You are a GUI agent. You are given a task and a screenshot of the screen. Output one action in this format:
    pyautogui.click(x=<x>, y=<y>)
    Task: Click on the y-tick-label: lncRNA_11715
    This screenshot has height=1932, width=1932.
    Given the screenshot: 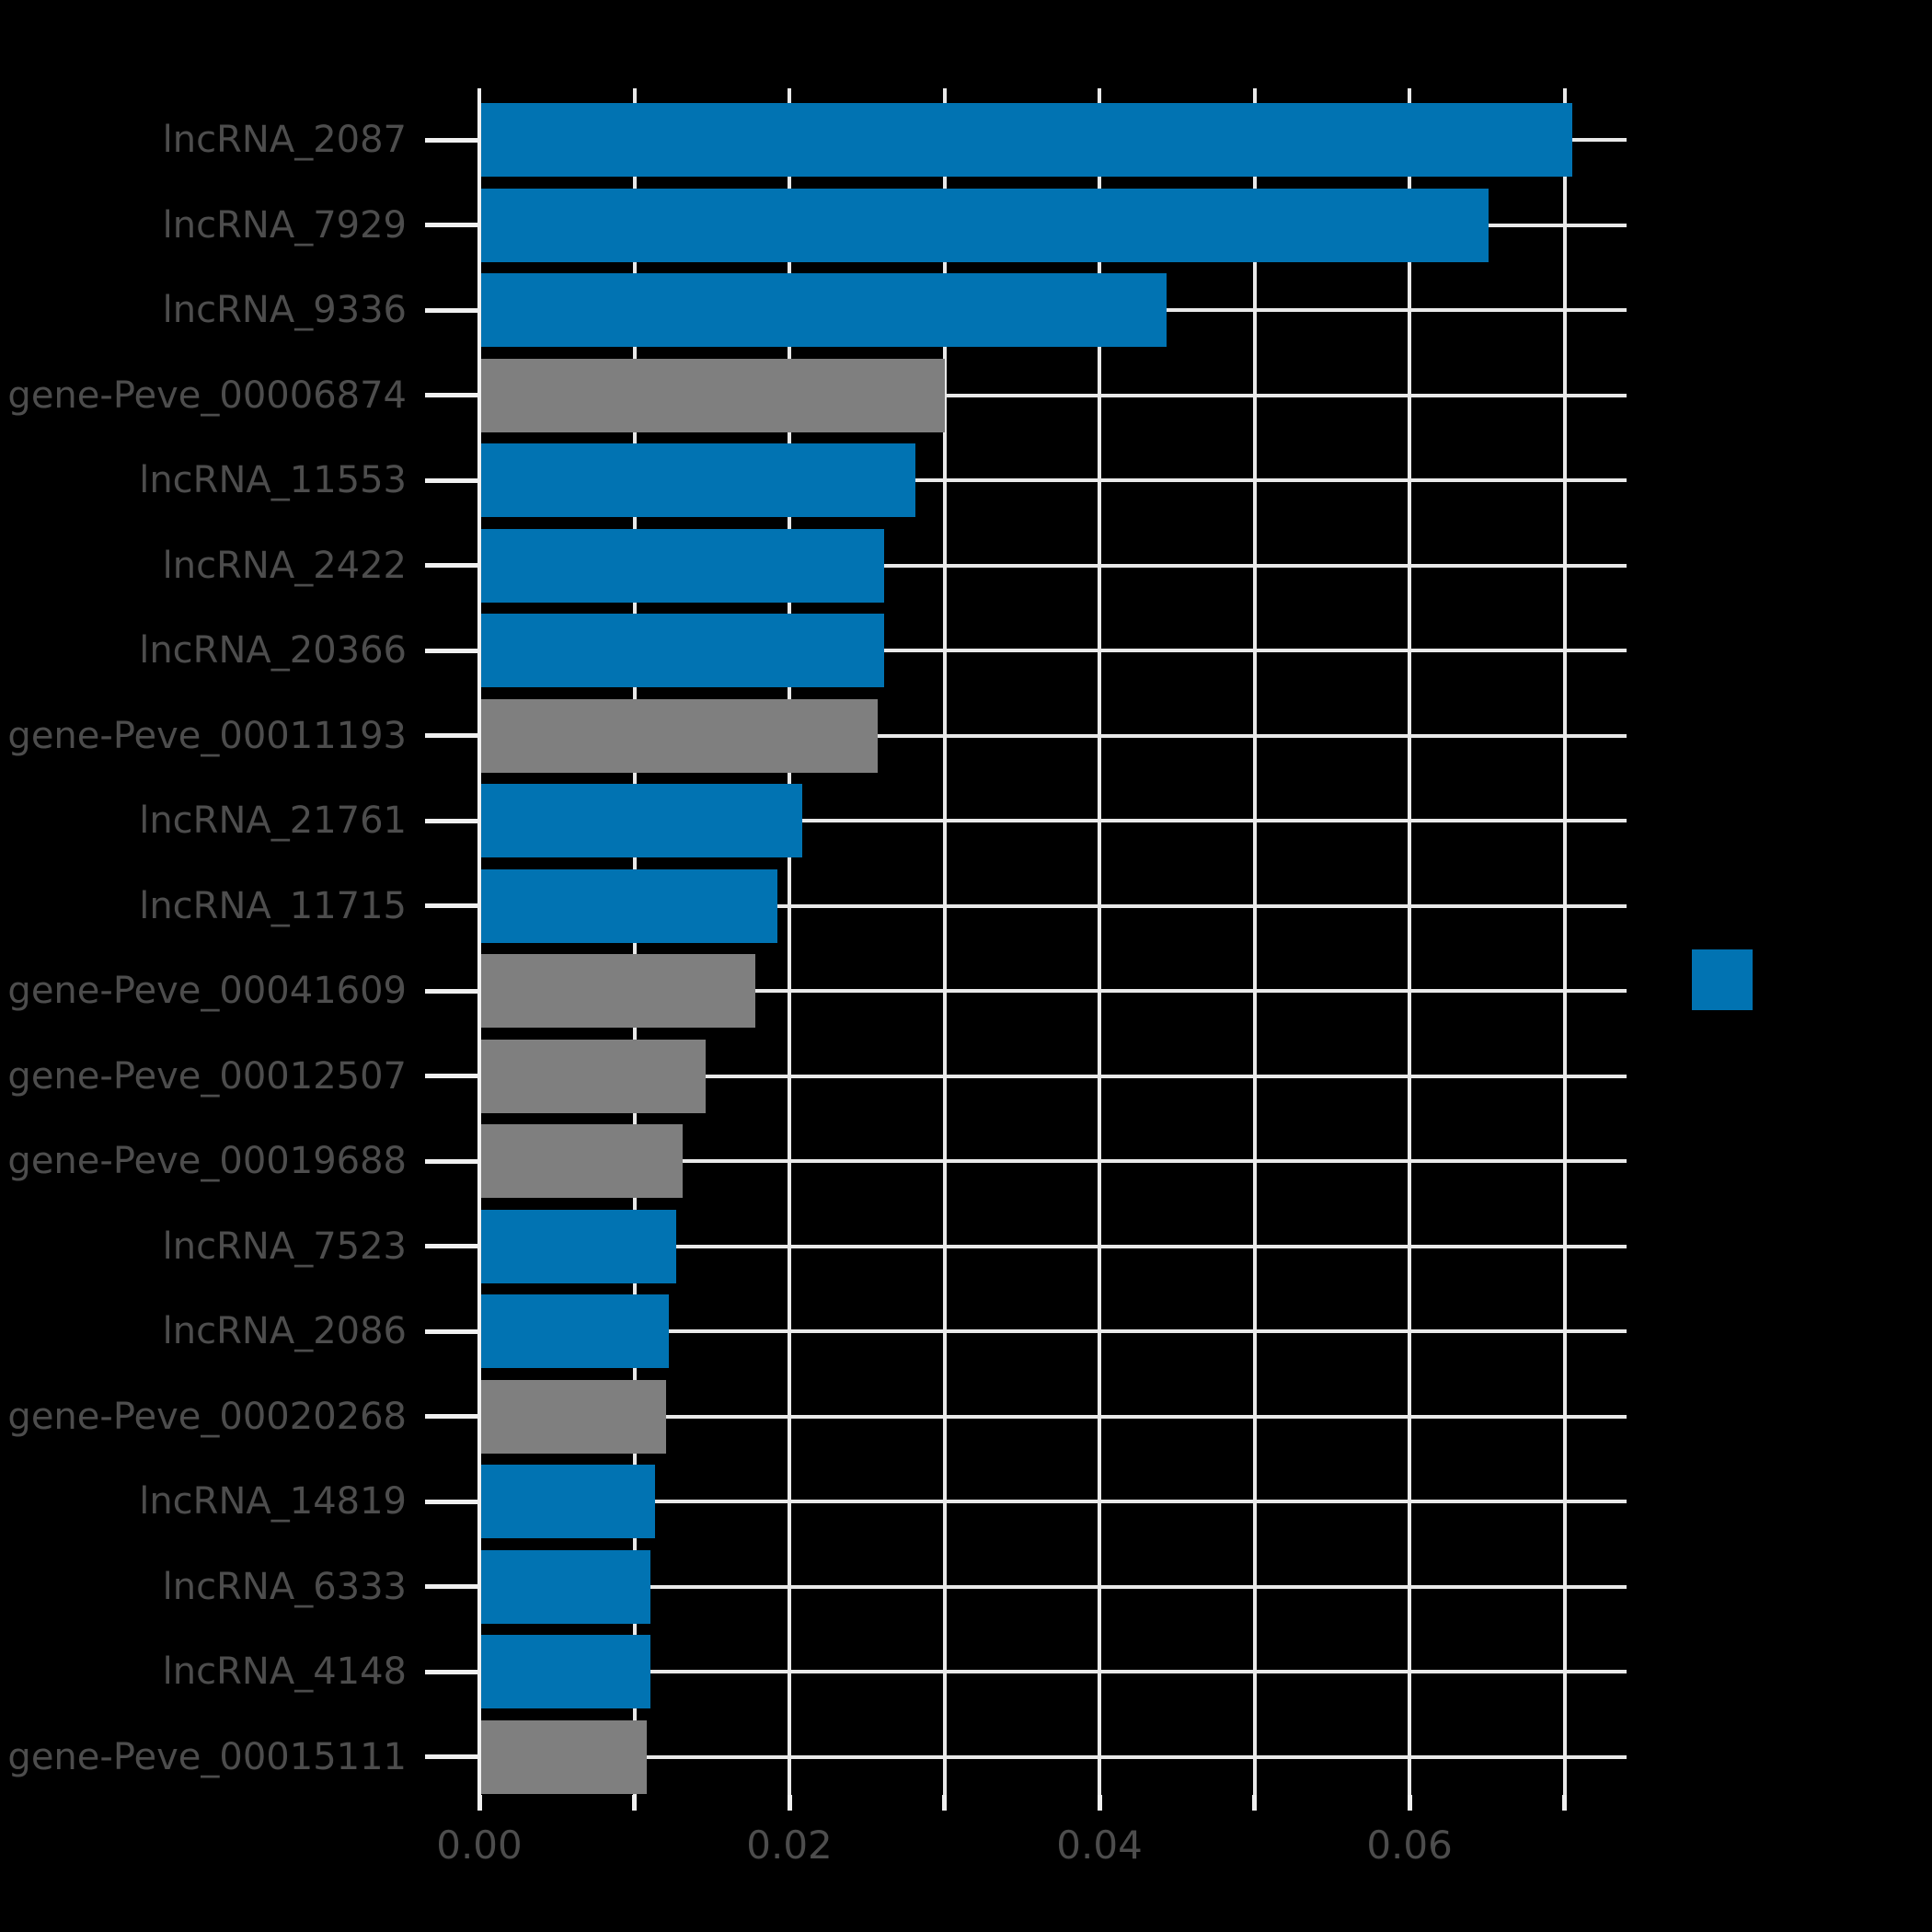 What is the action you would take?
    pyautogui.click(x=273, y=905)
    